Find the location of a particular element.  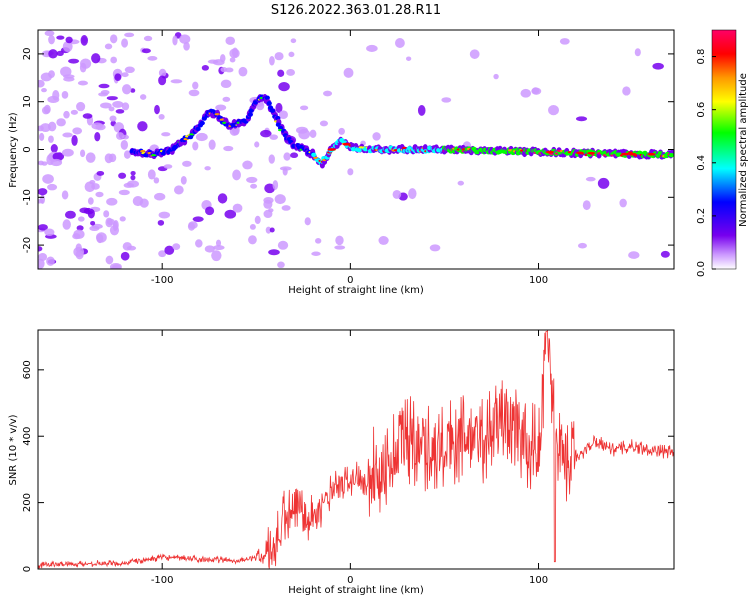

colorbar-ticks: 0.0 0.2 0.4 0.6 0.8 is located at coordinates (706, 163).